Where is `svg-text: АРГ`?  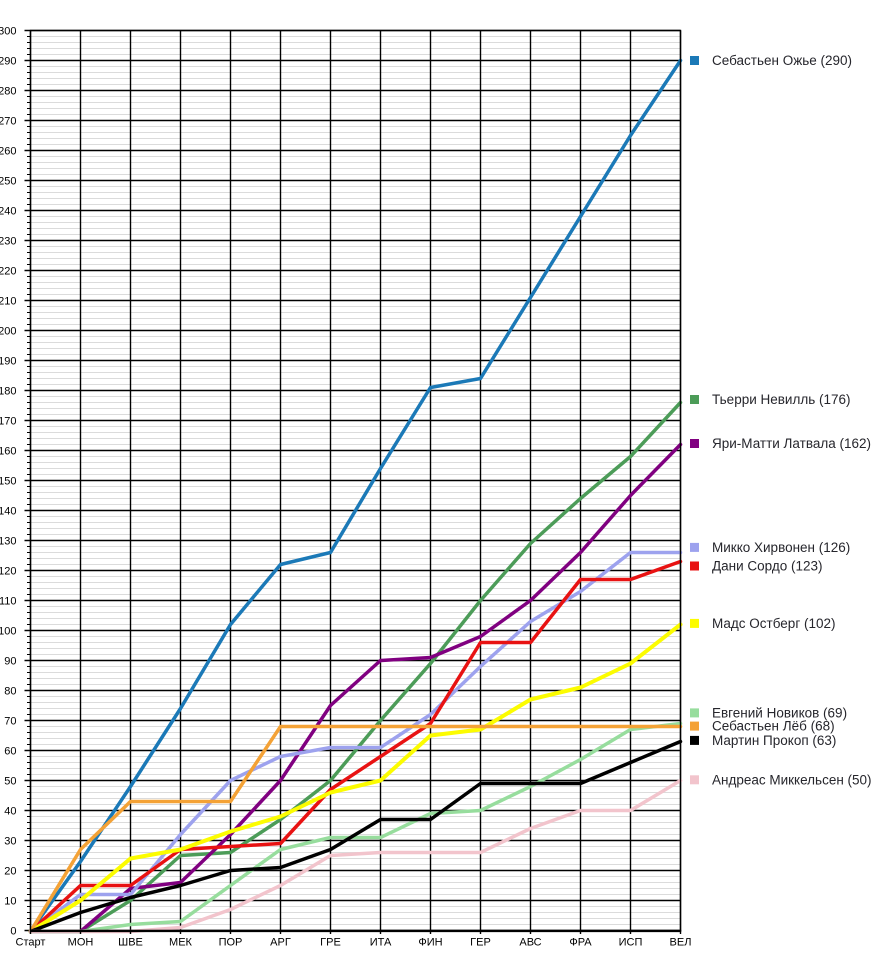
svg-text: АРГ is located at coordinates (280, 943).